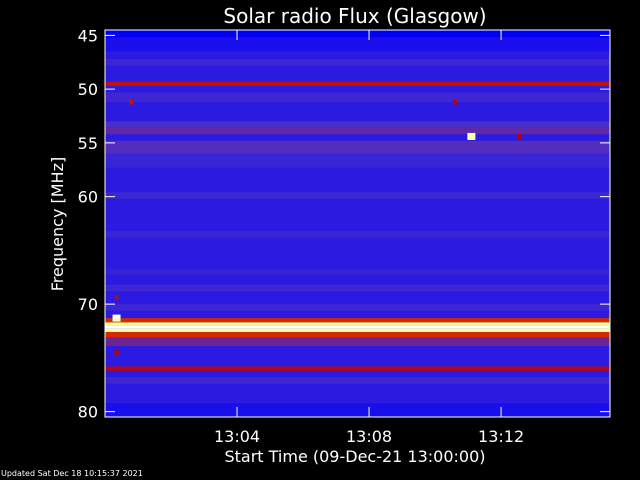 Image resolution: width=640 pixels, height=480 pixels. I want to click on y-tick-label: 70, so click(88, 304).